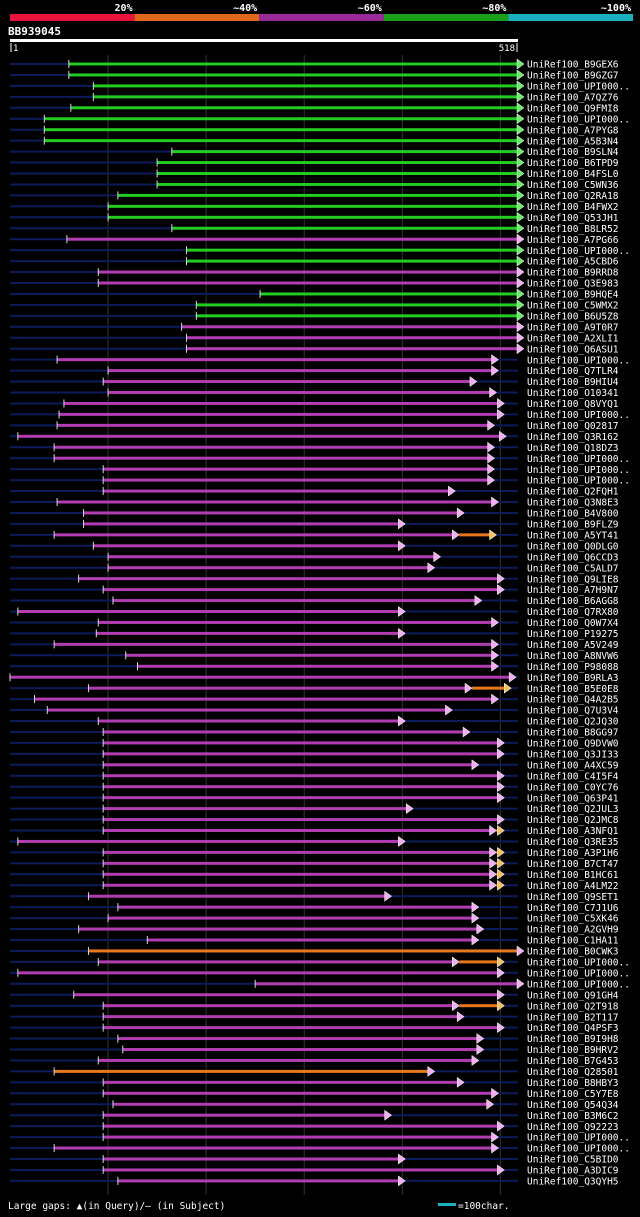 Image resolution: width=640 pixels, height=1217 pixels. Describe the element at coordinates (573, 952) in the screenshot. I see `hit-label: UniRef100_B0CWK3` at that location.